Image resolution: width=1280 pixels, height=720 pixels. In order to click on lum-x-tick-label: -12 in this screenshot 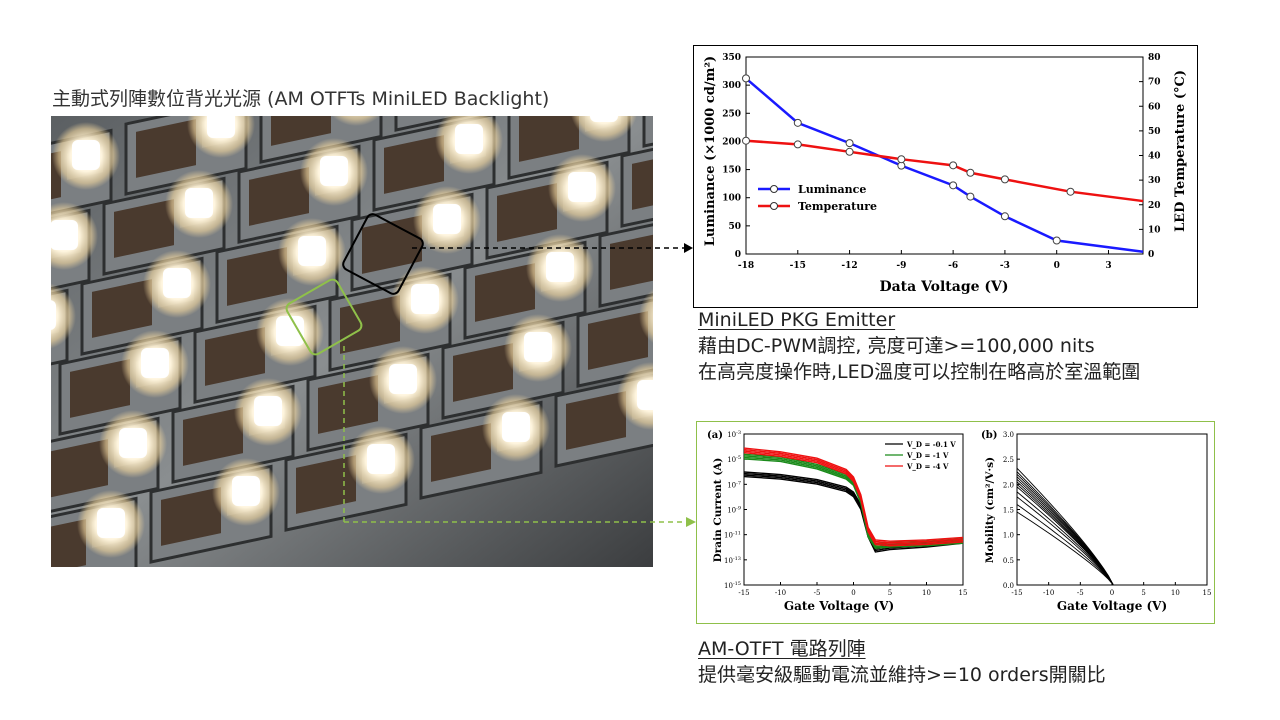, I will do `click(849, 266)`.